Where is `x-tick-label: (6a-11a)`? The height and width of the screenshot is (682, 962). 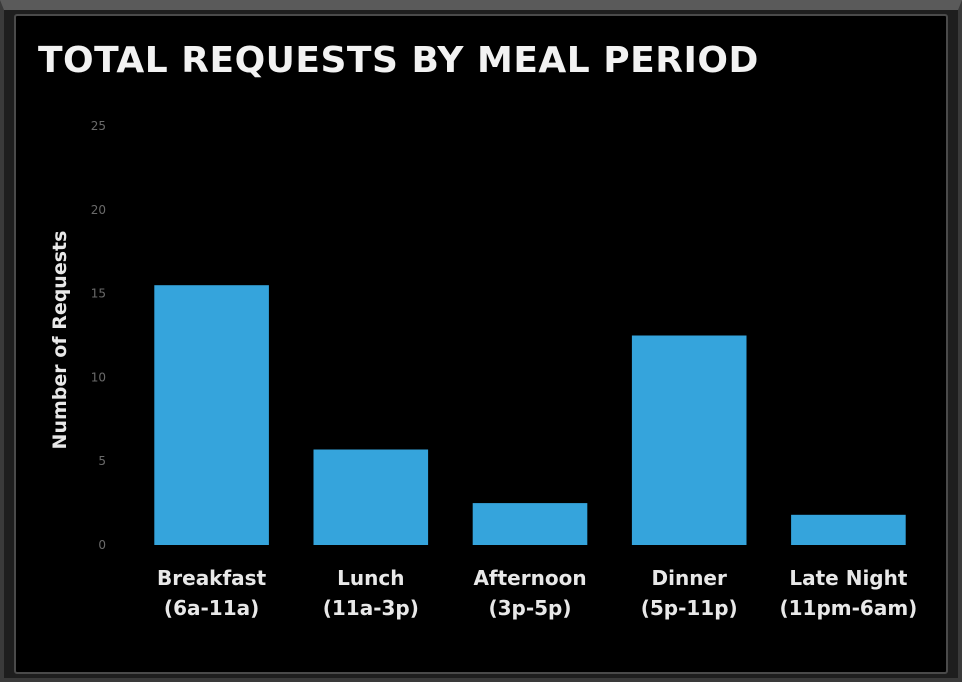
x-tick-label: (6a-11a) is located at coordinates (211, 608).